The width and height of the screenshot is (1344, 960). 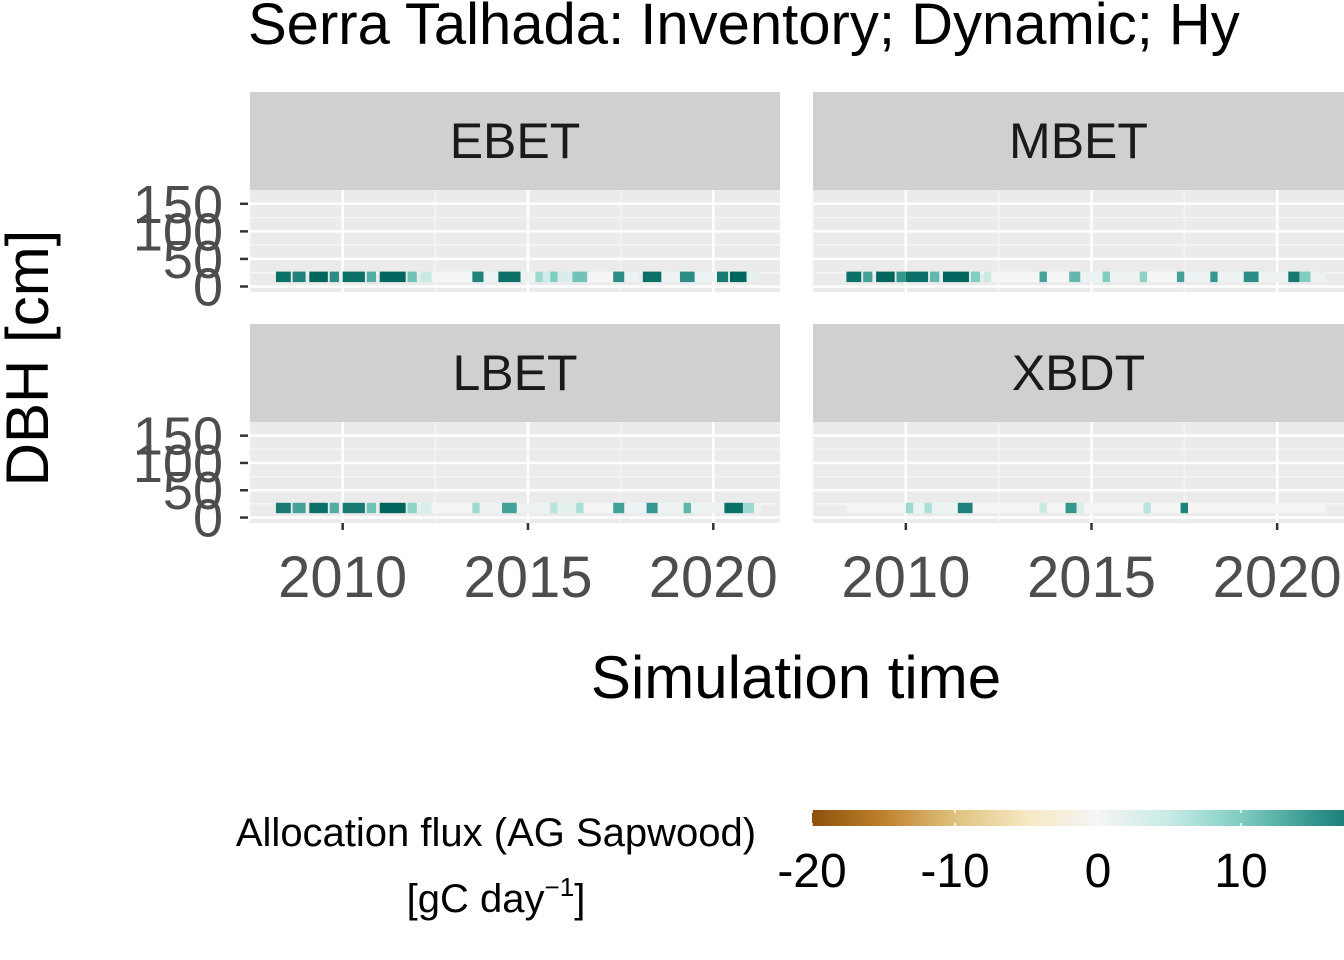 I want to click on colorbar, so click(x=1078, y=818).